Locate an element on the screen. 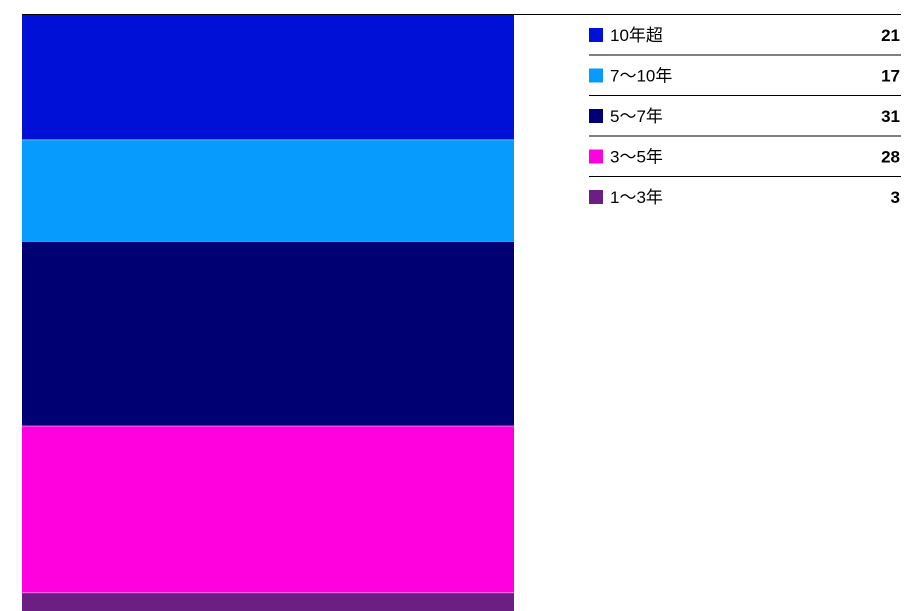 The width and height of the screenshot is (914, 611). legend-item-3: 5〜7年 31 is located at coordinates (745, 122).